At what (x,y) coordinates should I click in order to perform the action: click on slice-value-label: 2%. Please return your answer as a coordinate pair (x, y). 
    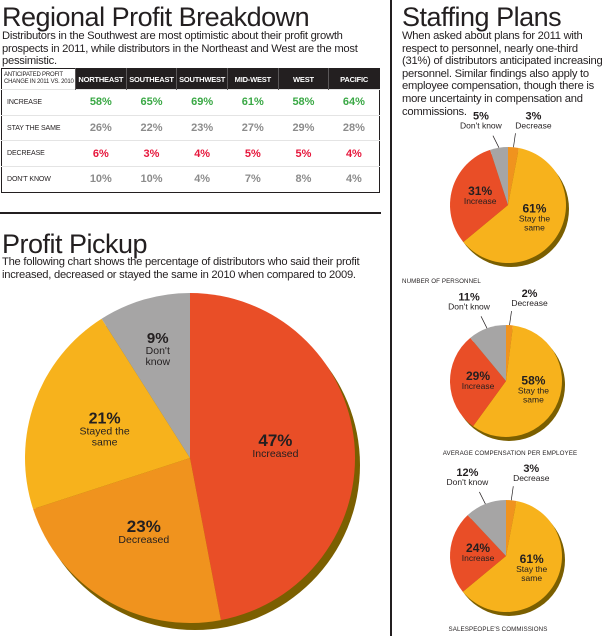
    Looking at the image, I should click on (530, 294).